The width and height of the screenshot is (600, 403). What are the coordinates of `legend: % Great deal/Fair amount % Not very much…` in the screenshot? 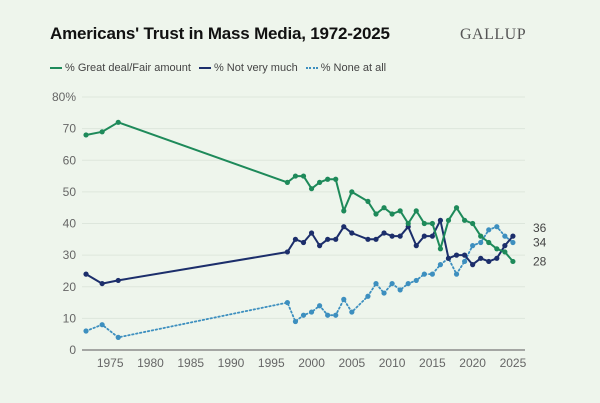 It's located at (218, 68).